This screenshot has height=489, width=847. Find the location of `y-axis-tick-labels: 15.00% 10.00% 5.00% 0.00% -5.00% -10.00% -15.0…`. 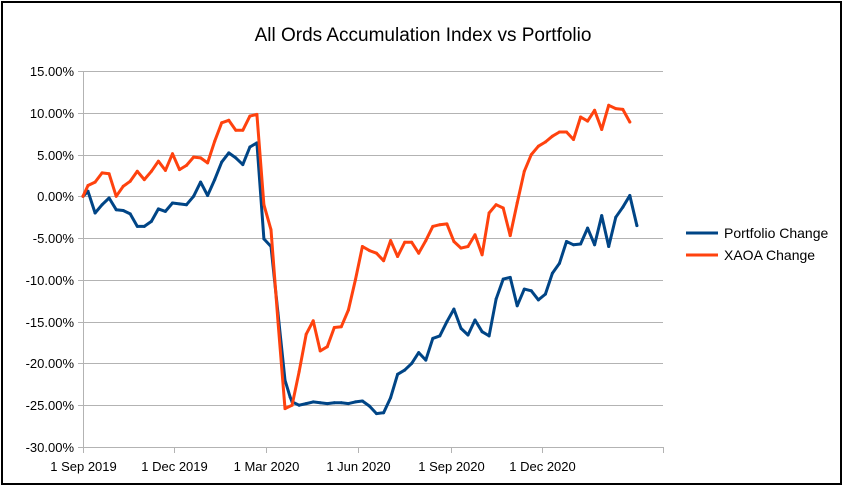

y-axis-tick-labels: 15.00% 10.00% 5.00% 0.00% -5.00% -10.00% -15.0… is located at coordinates (50, 259).